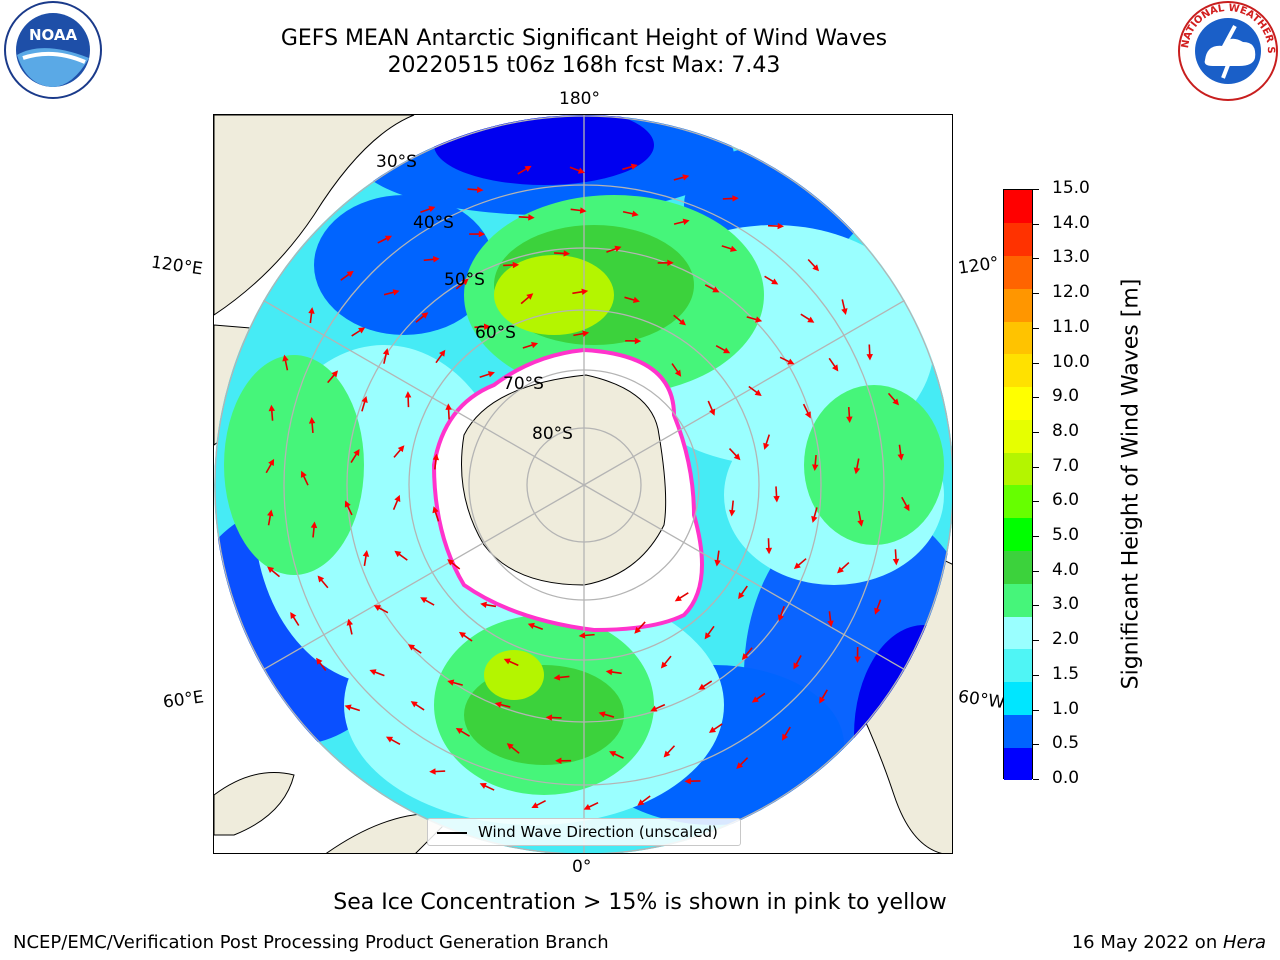  I want to click on lat-label-60s: 60°S, so click(495, 333).